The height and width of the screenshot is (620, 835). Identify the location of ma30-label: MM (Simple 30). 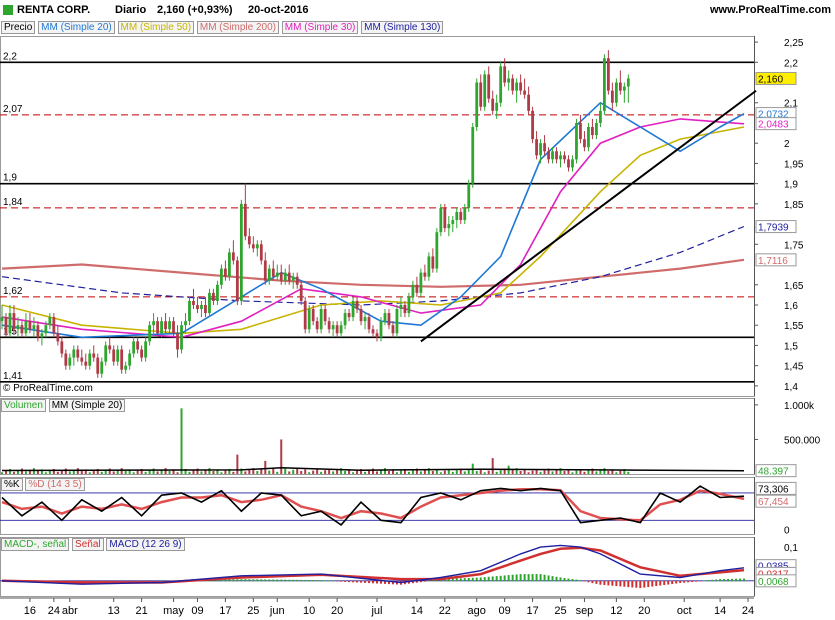
(320, 27).